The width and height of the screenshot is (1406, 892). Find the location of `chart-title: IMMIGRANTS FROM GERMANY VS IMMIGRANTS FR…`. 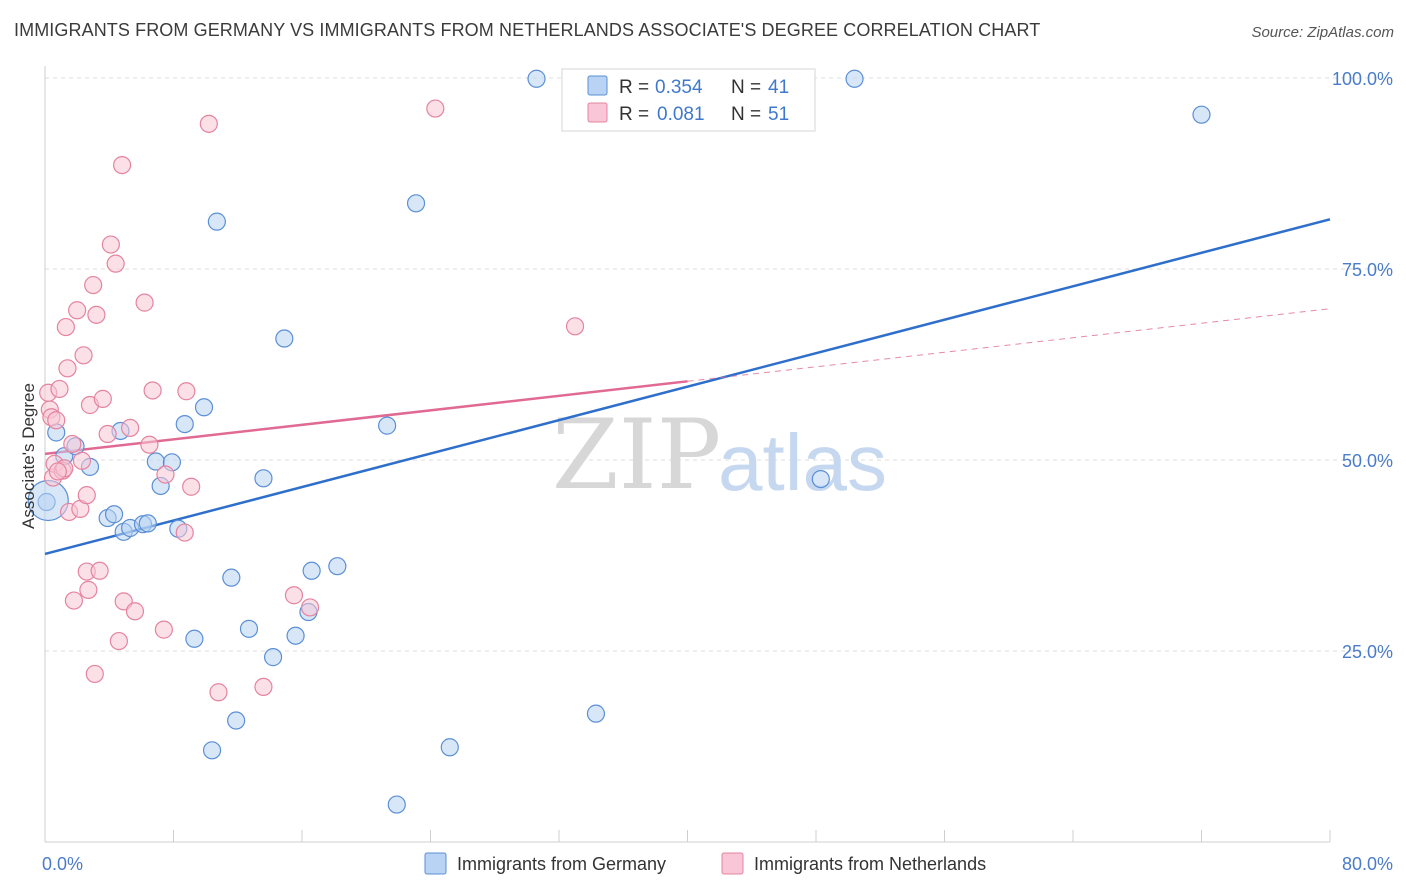

chart-title: IMMIGRANTS FROM GERMANY VS IMMIGRANTS FR… is located at coordinates (527, 30).